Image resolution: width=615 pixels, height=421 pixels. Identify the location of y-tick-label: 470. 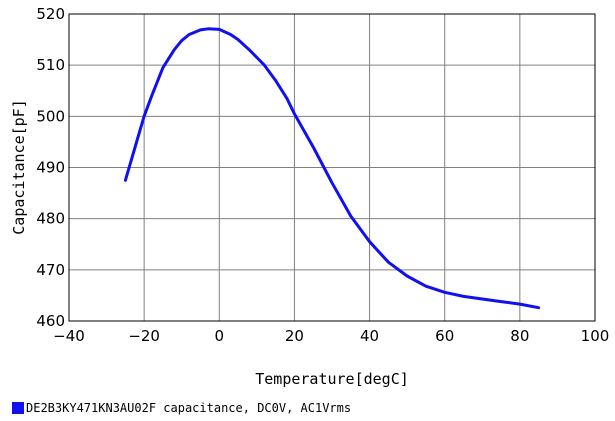
(50, 270).